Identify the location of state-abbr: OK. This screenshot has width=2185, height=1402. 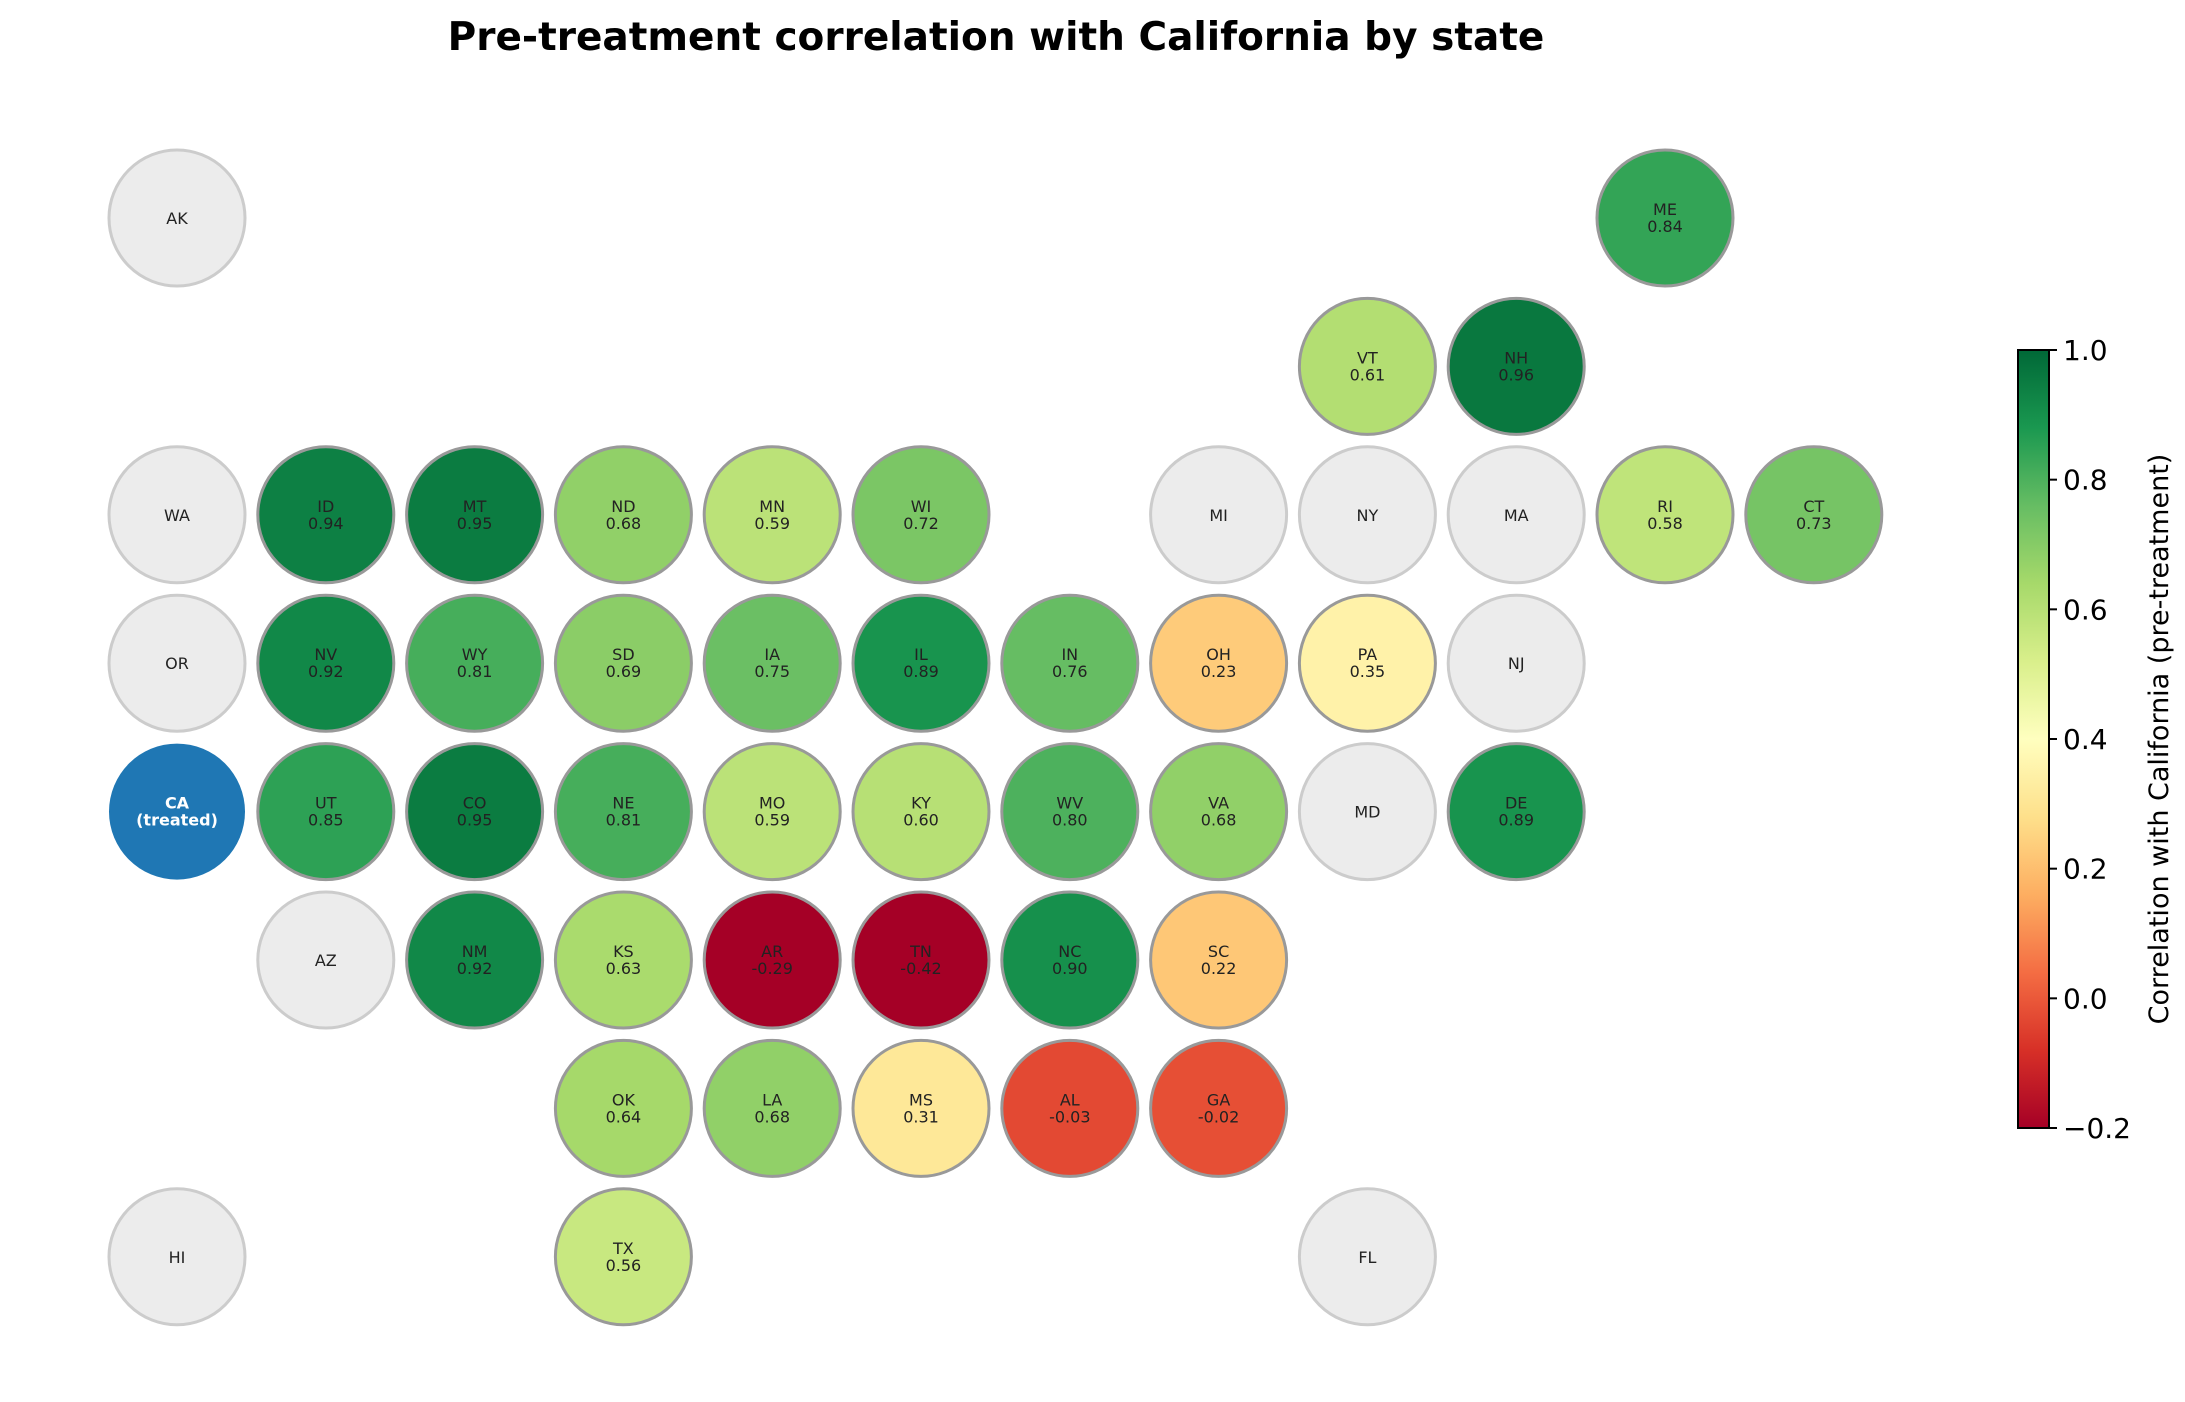
(624, 1099).